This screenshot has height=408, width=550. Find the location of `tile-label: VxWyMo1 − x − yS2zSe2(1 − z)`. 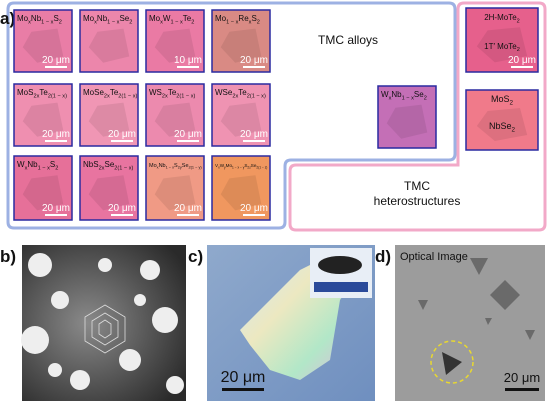

tile-label: VxWyMo1 − x − yS2zSe2(1 − z) is located at coordinates (241, 166).